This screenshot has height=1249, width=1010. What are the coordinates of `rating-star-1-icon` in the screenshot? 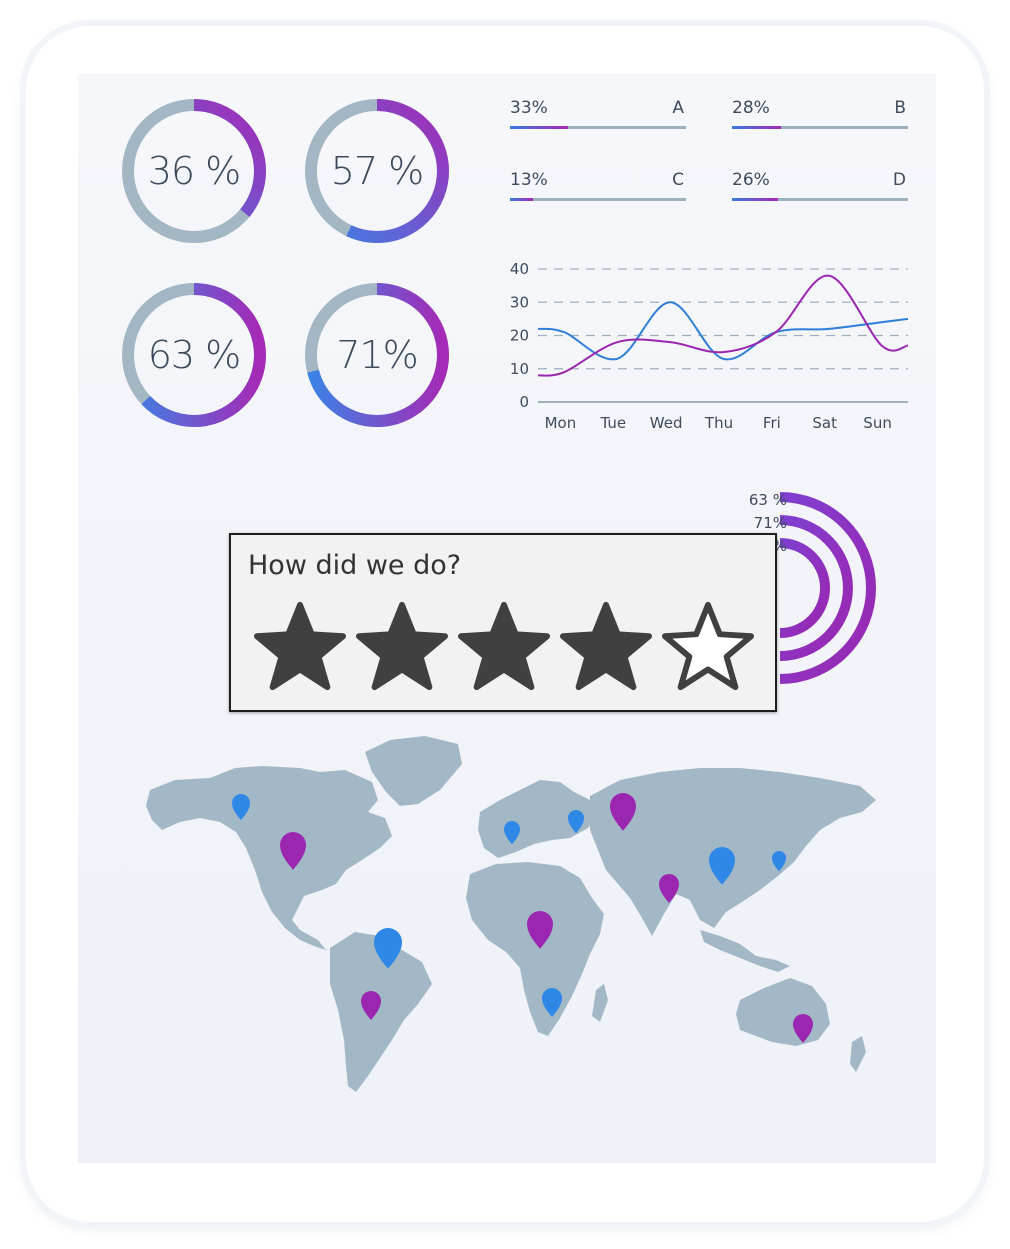 It's located at (300, 646).